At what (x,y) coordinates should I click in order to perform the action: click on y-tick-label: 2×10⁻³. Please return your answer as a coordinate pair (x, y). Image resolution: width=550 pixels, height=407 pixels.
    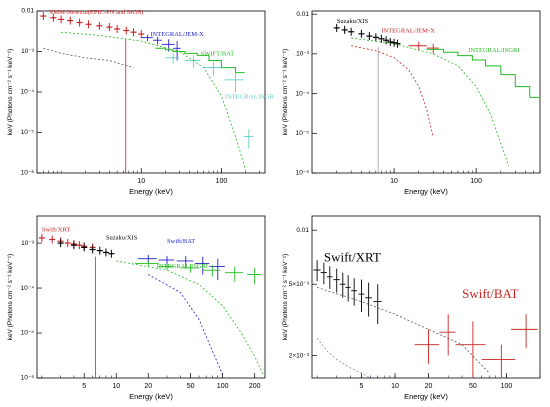
    Looking at the image, I should click on (299, 355).